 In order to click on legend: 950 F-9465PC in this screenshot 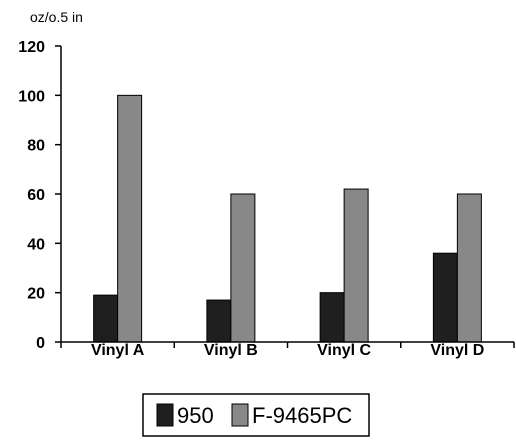, I will do `click(256, 415)`.